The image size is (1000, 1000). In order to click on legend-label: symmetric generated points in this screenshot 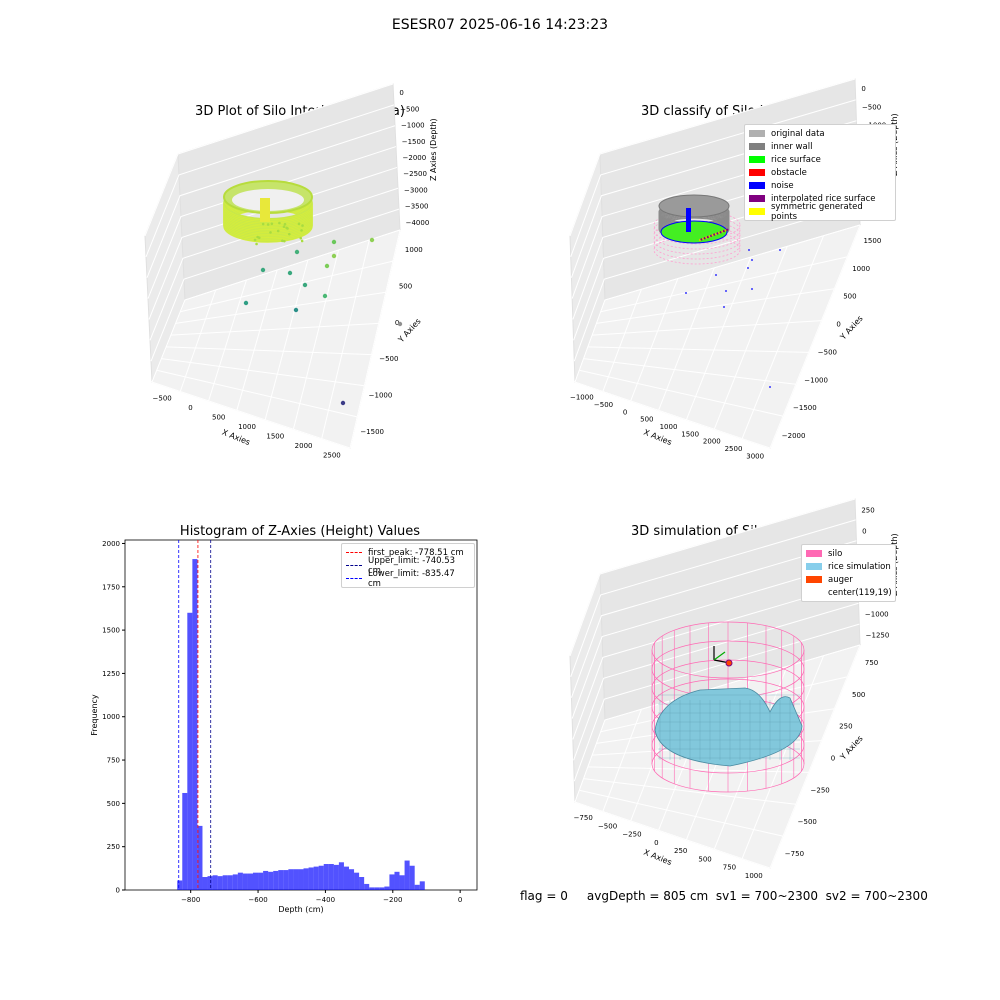, I will do `click(831, 212)`.